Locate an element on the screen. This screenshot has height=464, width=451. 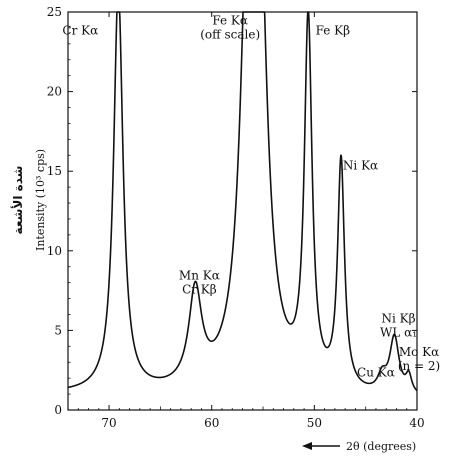
y-axis-label: Intensity (10³ cps) is located at coordinates (40, 200).